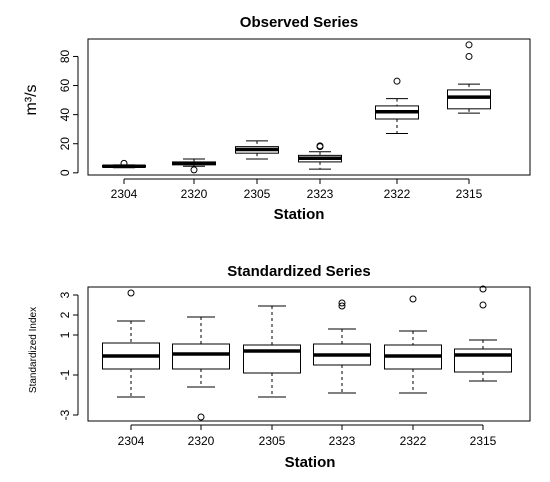 The height and width of the screenshot is (482, 550). Describe the element at coordinates (65, 144) in the screenshot. I see `y-tick-label: 20` at that location.